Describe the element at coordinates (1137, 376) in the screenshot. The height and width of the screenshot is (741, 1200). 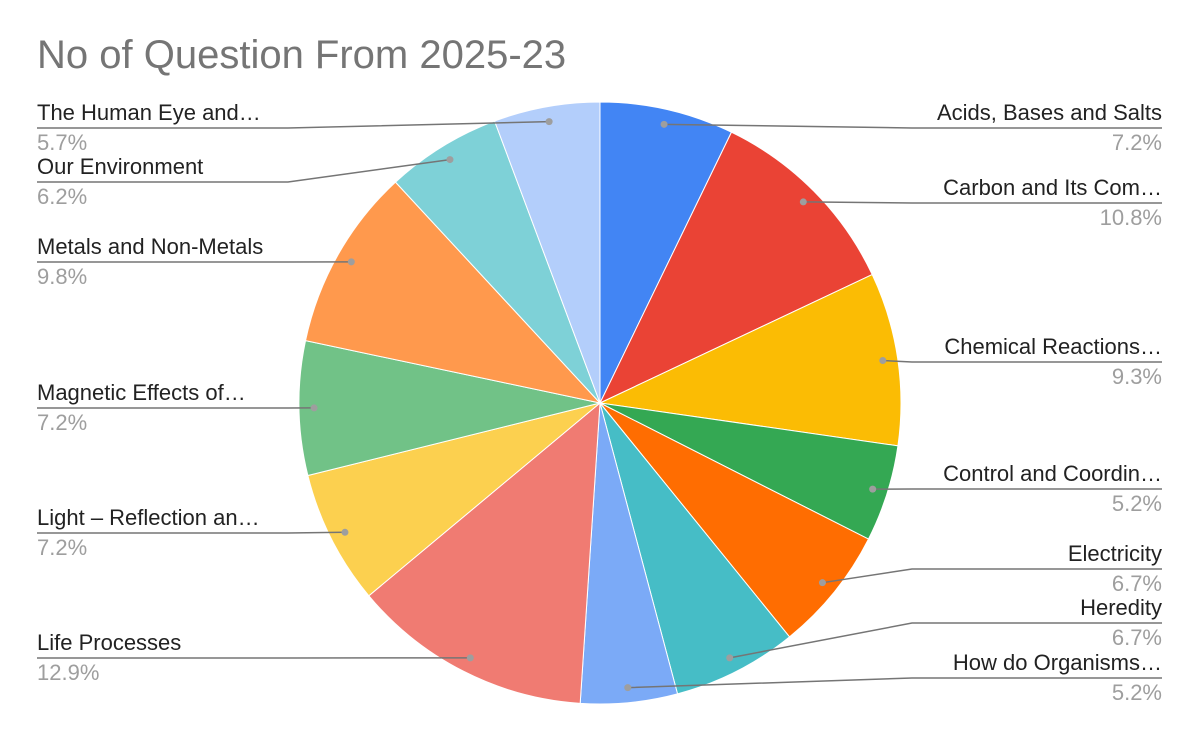
I see `slice-value-label: 9.3%` at that location.